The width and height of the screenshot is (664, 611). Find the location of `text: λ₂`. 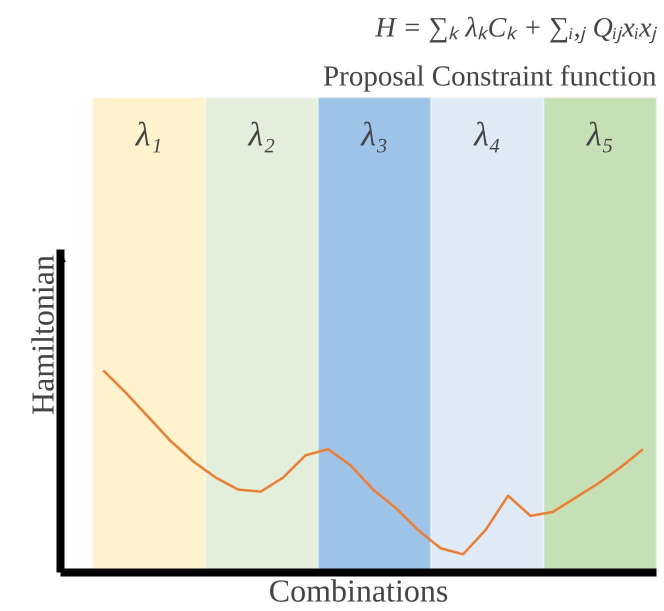

text: λ₂ is located at coordinates (262, 135).